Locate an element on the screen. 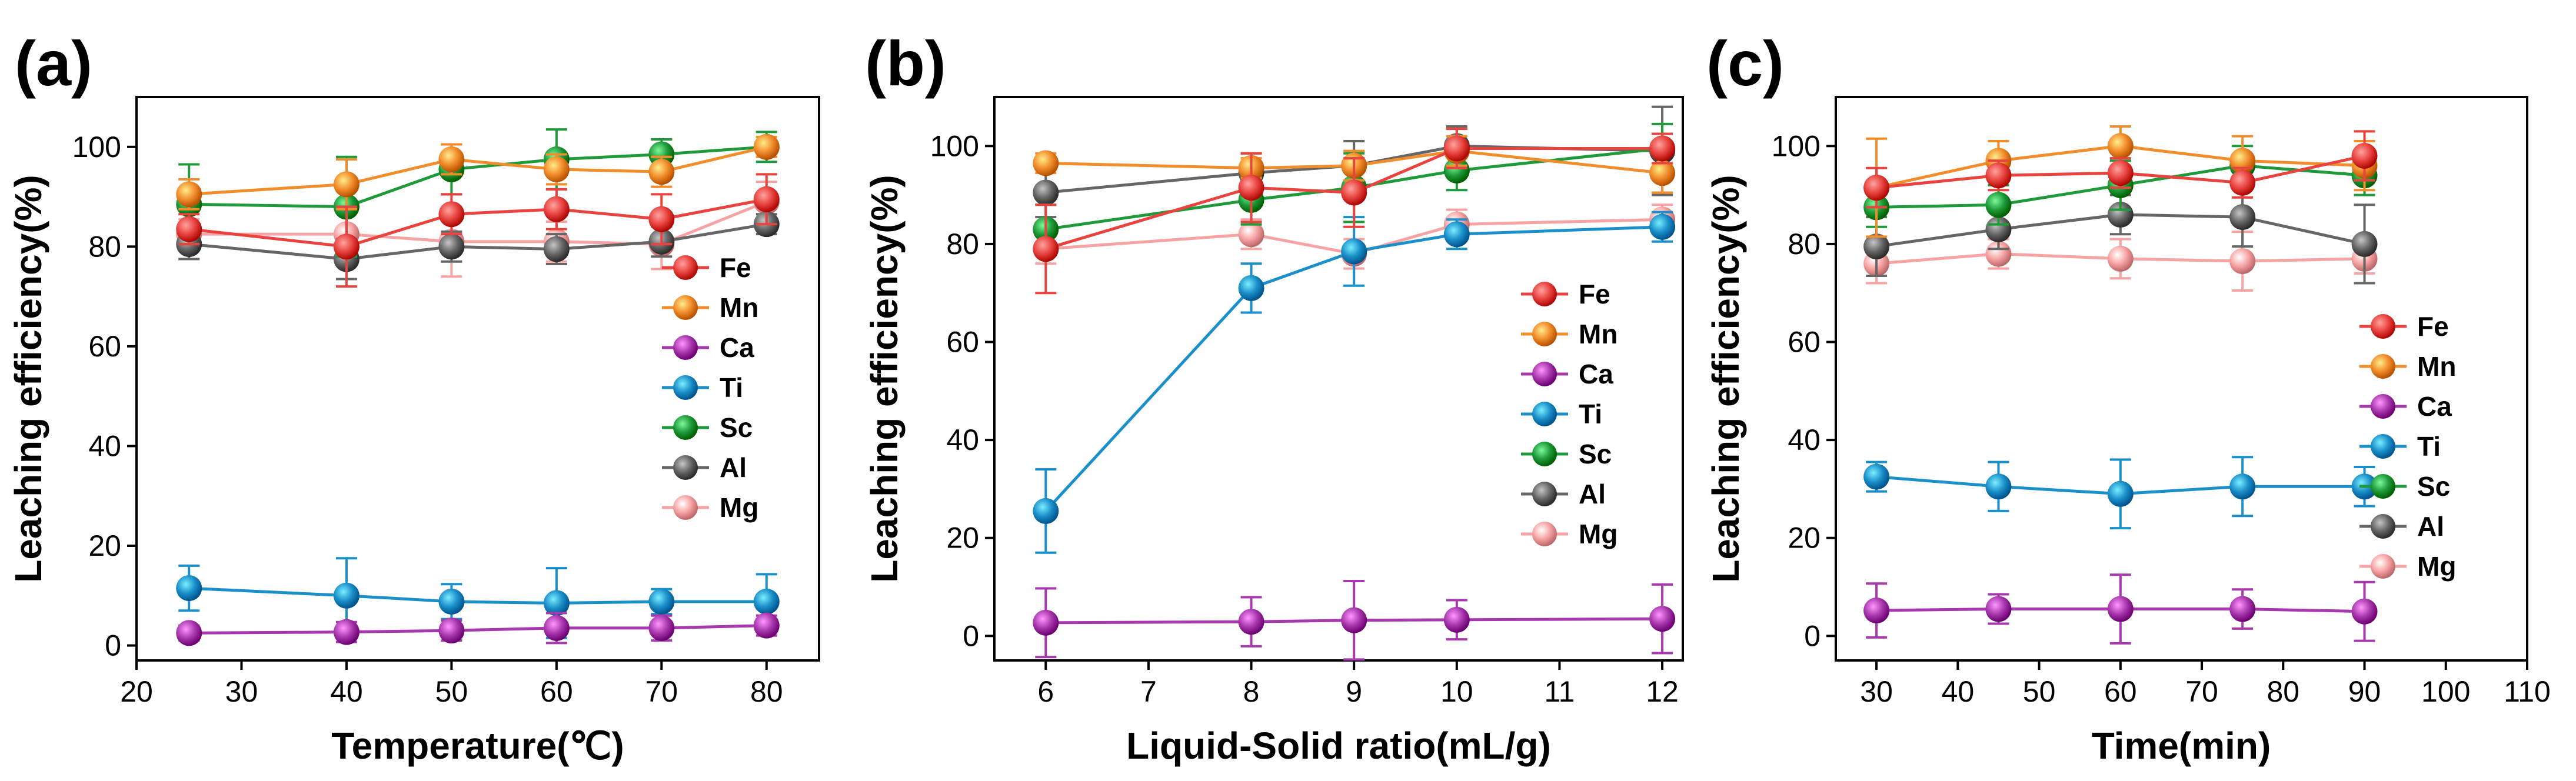 The height and width of the screenshot is (781, 2576). panel-a-series-fe is located at coordinates (478, 230).